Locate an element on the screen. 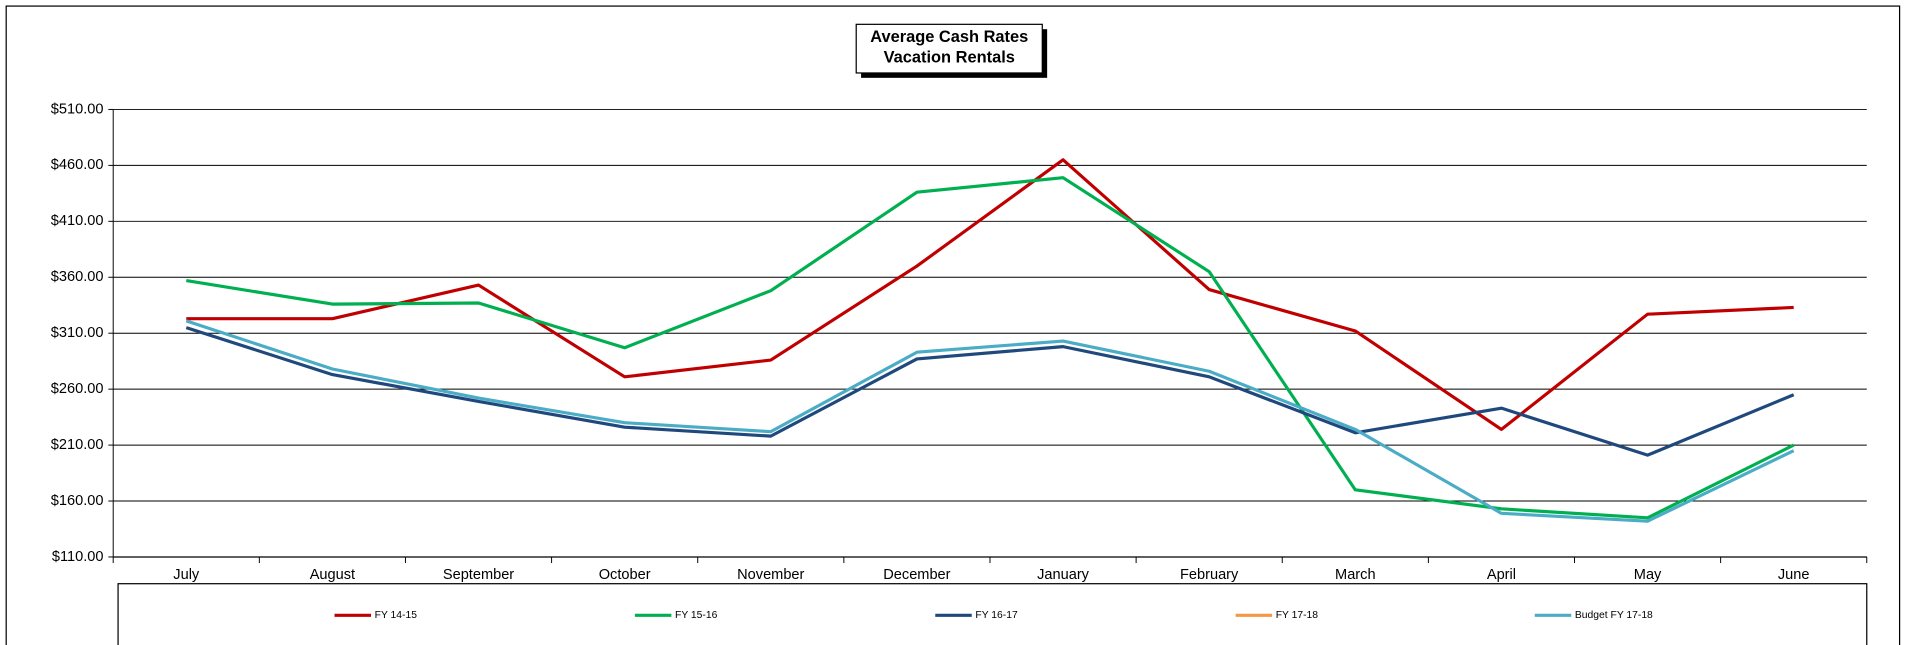  x-tick-label: March is located at coordinates (1355, 575).